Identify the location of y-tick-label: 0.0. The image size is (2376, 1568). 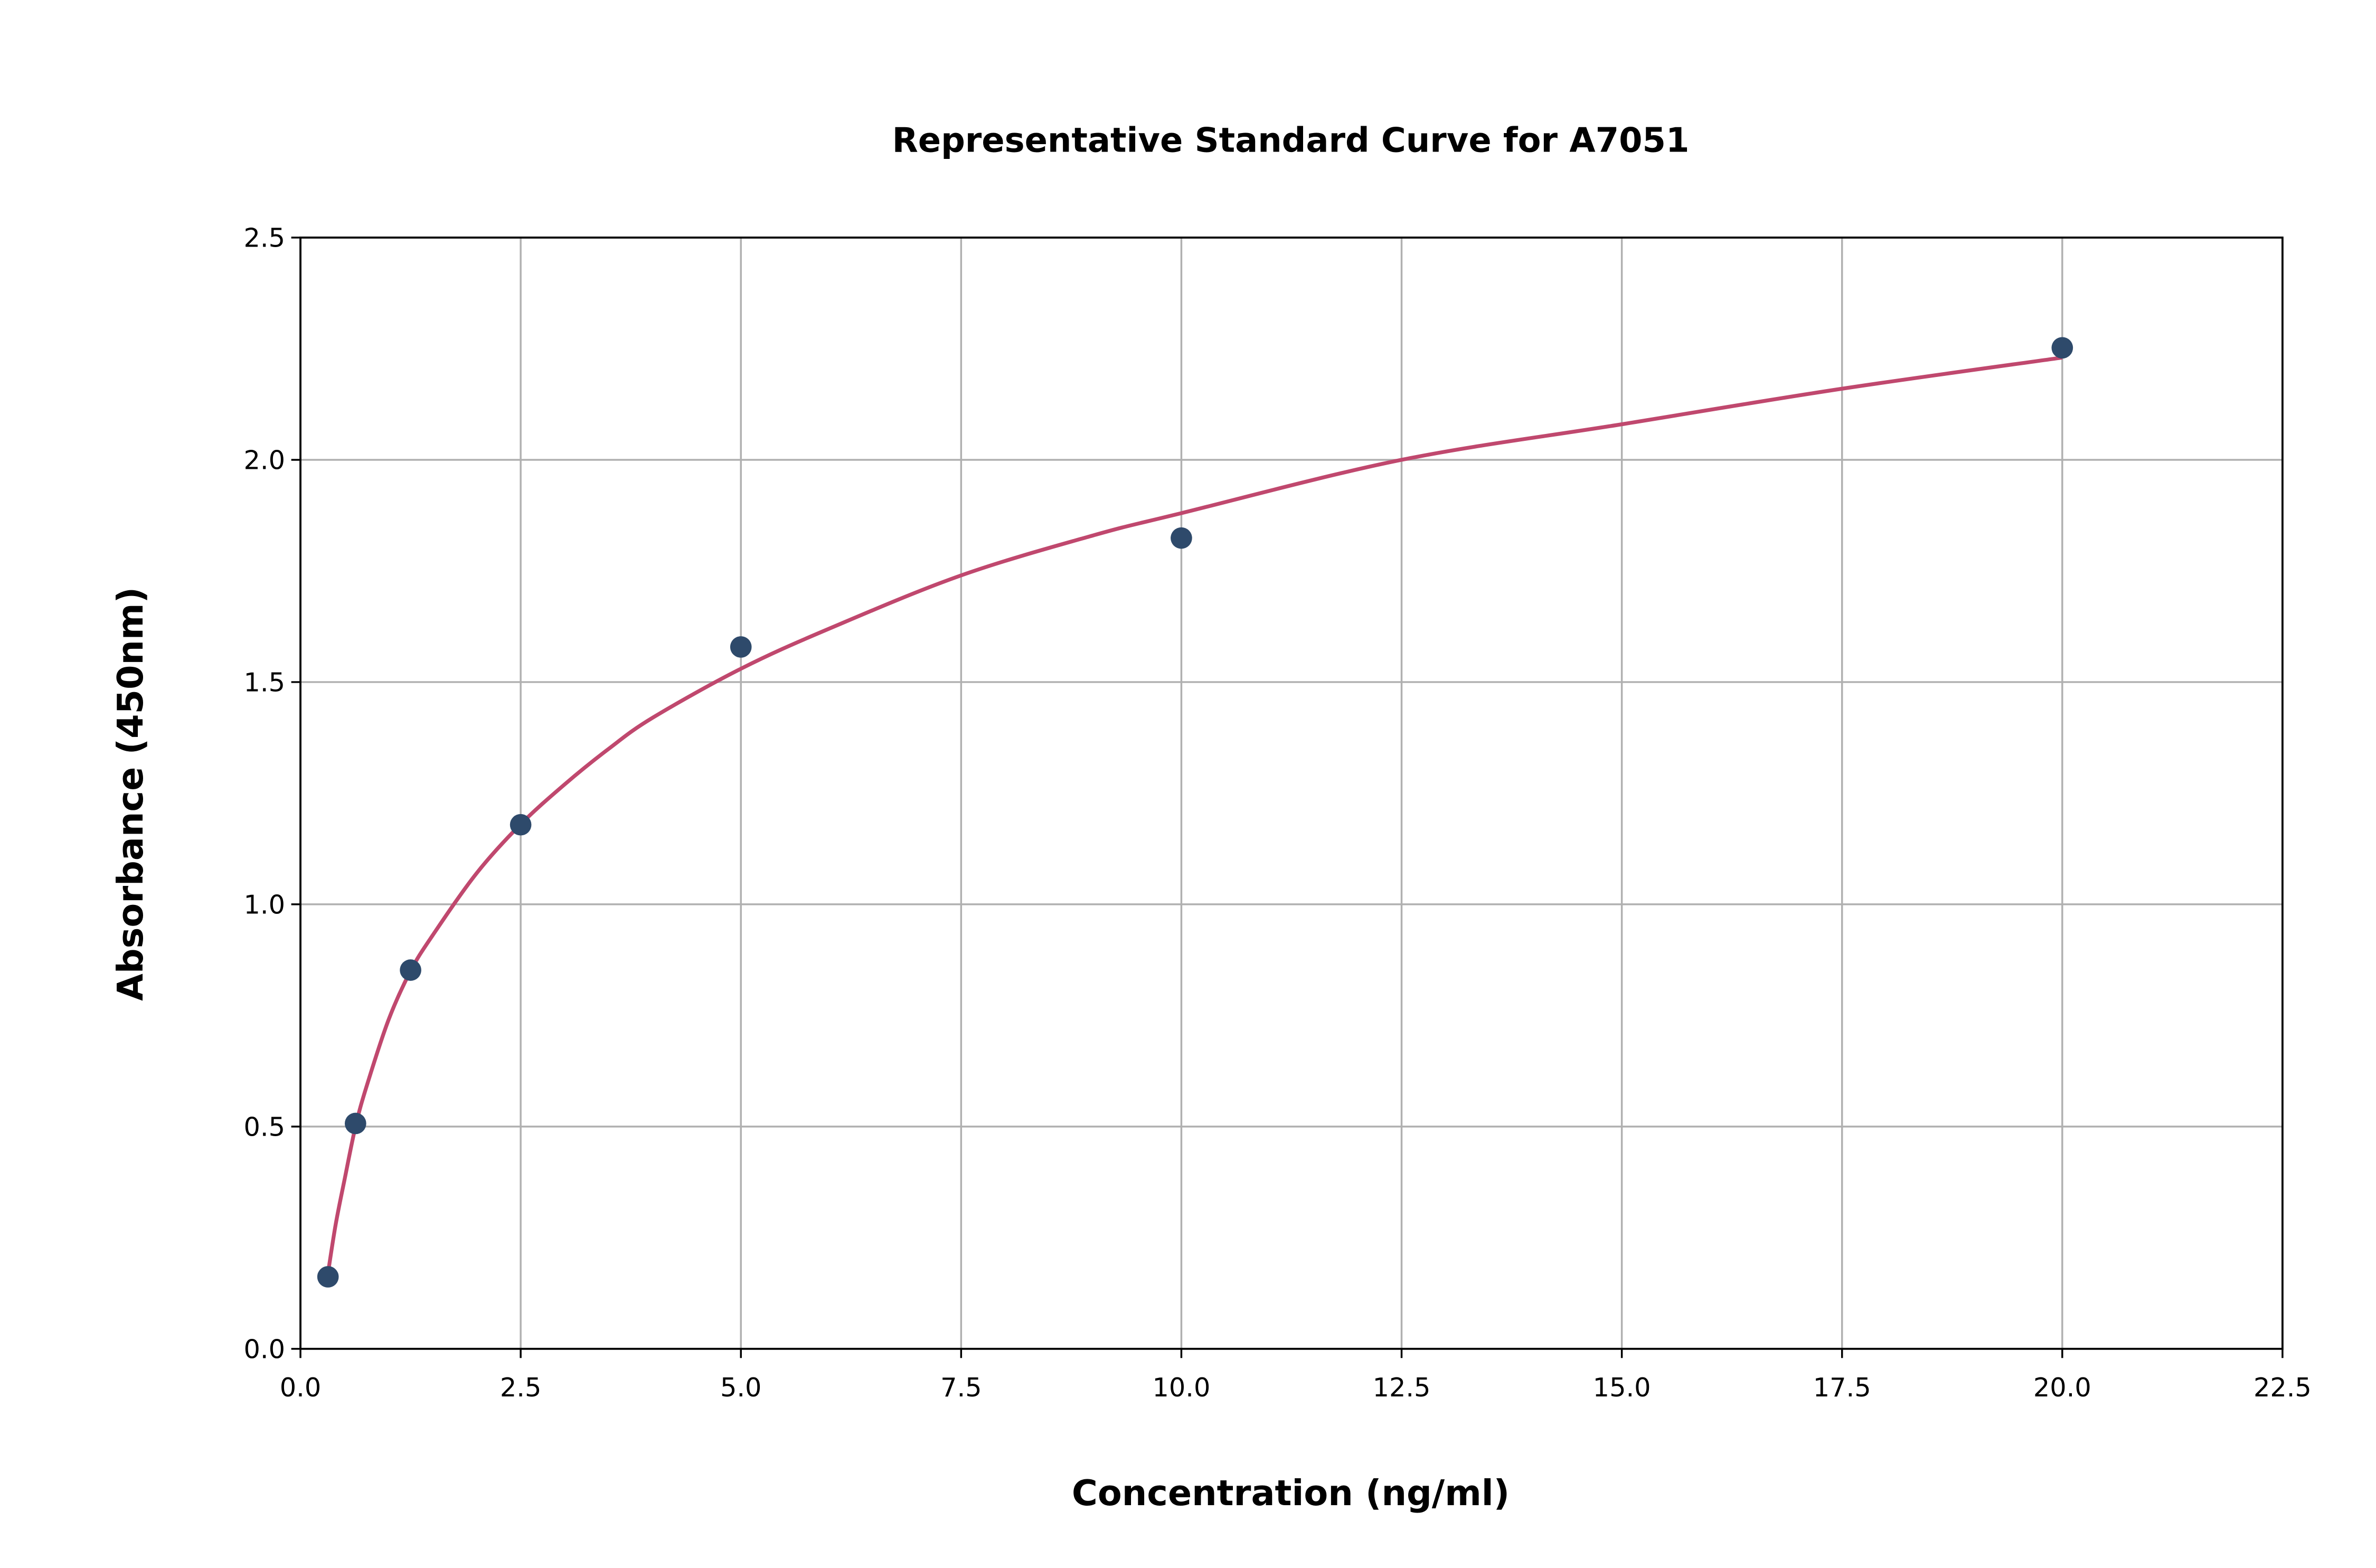
(265, 1349).